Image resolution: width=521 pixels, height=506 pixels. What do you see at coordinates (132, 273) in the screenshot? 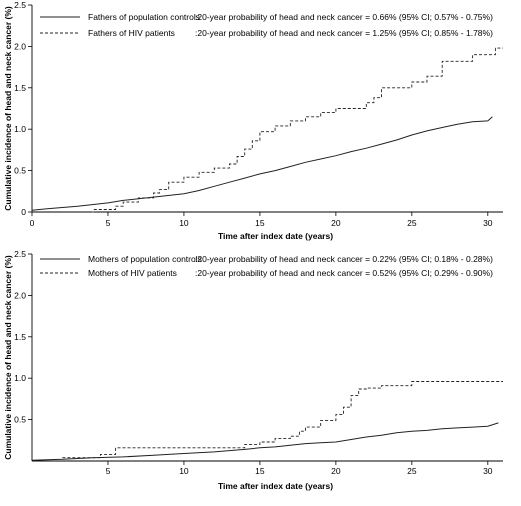
I see `legend-series-name: Mothers of HIV patients` at bounding box center [132, 273].